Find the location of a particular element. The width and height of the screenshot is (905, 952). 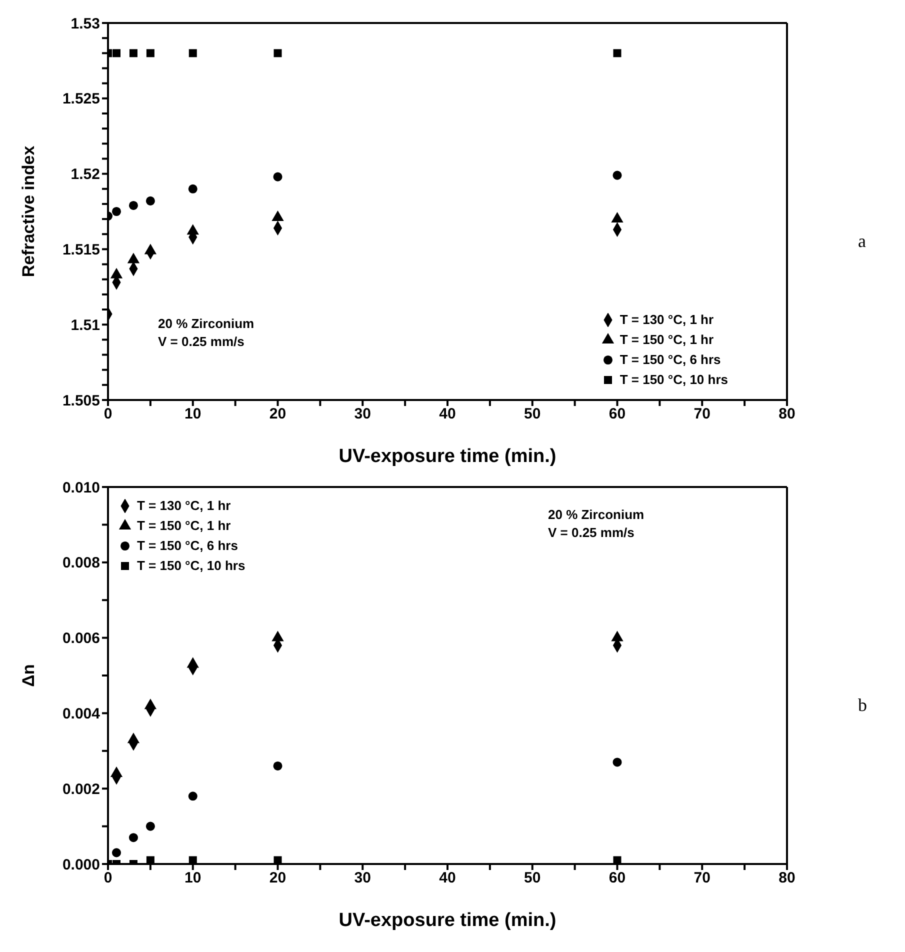

y-tick-label: 0.010 is located at coordinates (81, 487).